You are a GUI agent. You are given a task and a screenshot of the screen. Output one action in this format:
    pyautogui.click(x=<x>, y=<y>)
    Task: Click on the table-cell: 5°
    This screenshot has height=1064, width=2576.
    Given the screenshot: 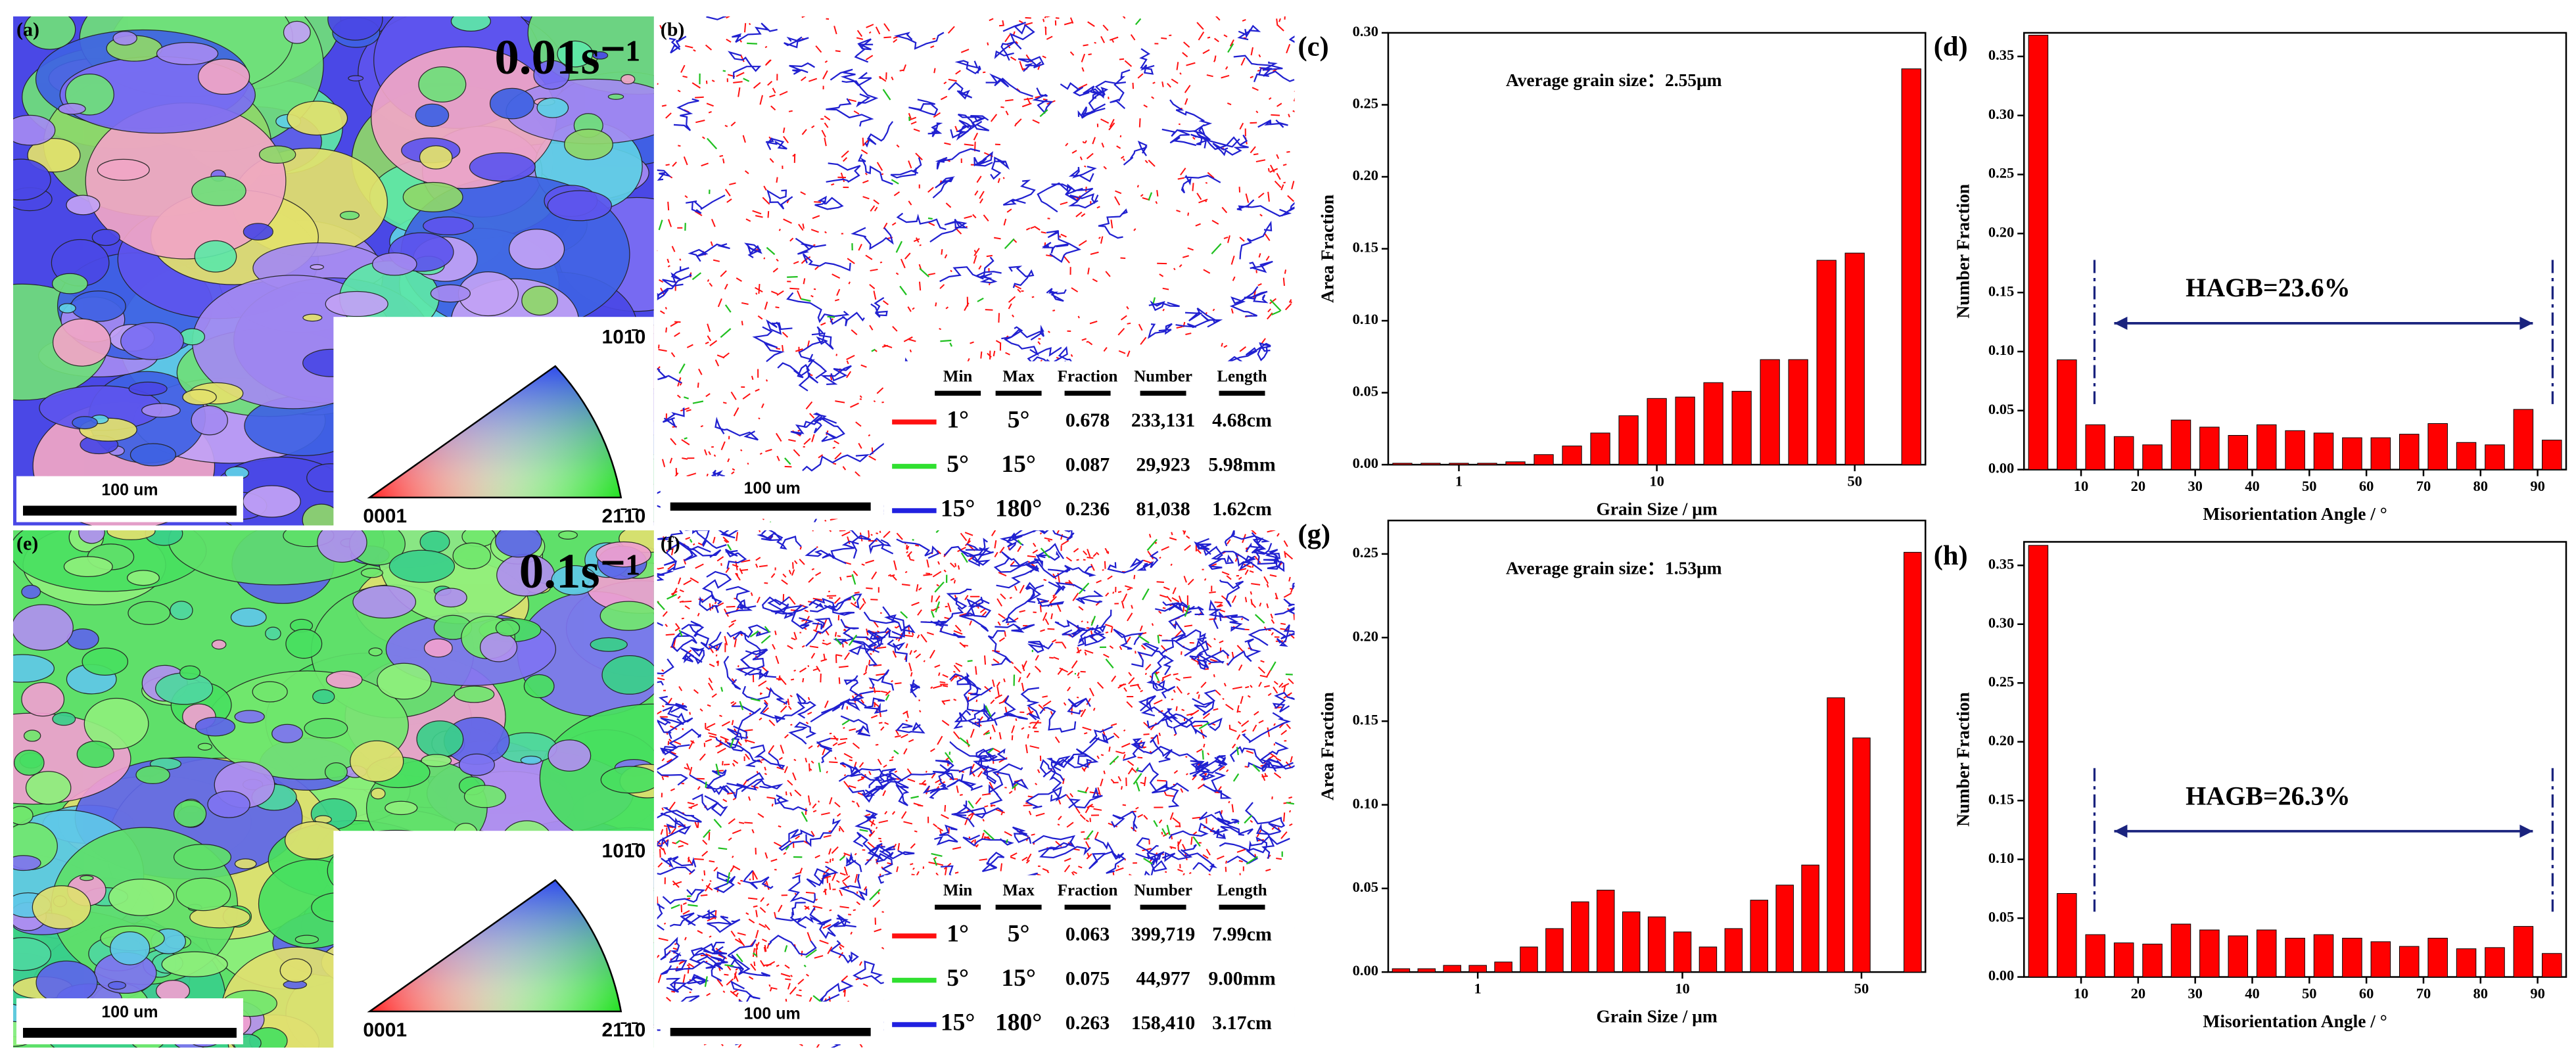 What is the action you would take?
    pyautogui.click(x=1019, y=934)
    